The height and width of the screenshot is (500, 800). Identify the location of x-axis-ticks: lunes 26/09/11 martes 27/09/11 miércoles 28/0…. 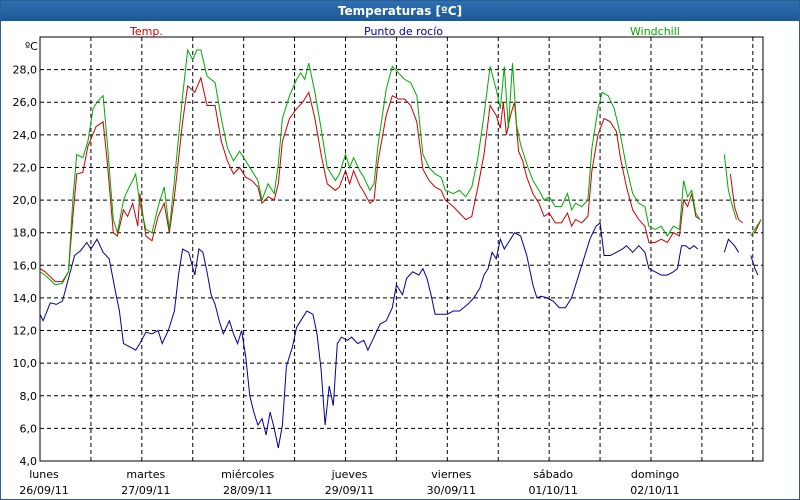
(349, 482).